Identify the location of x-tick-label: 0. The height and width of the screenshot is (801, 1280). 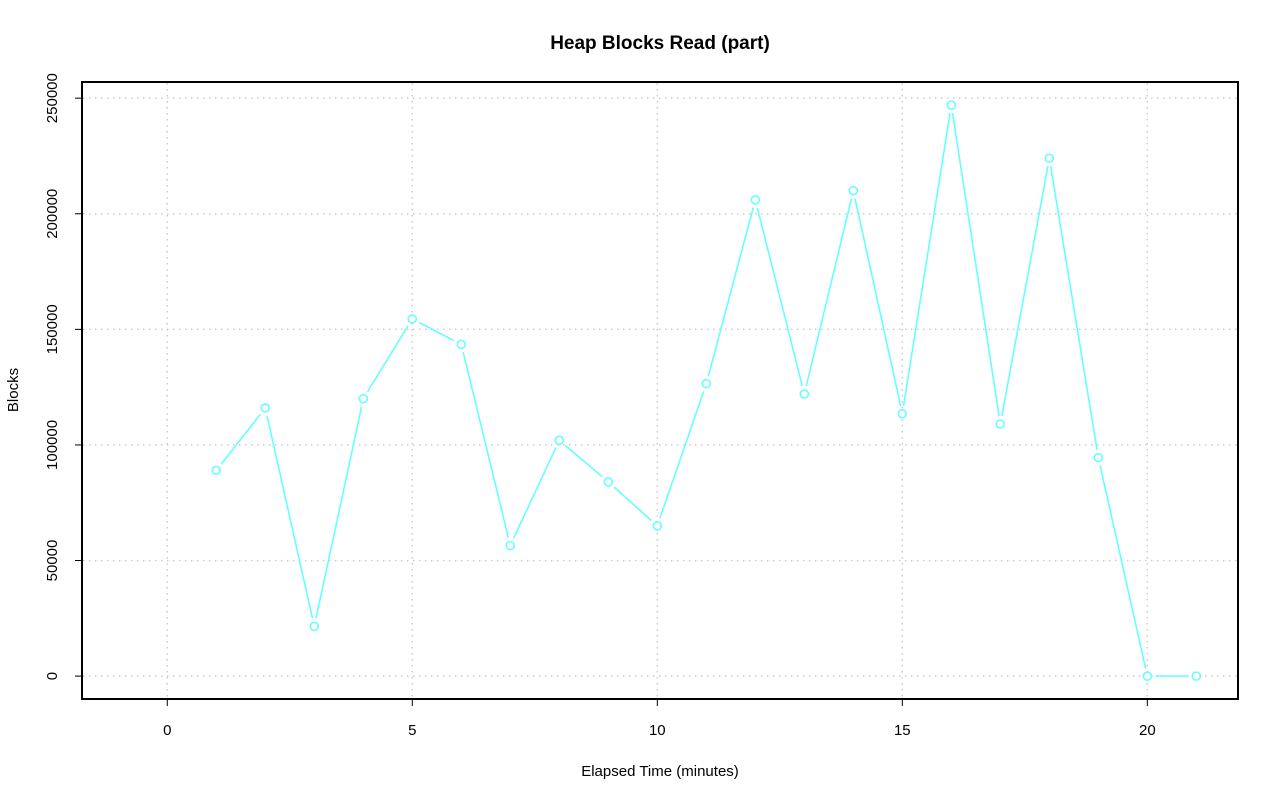
(167, 730).